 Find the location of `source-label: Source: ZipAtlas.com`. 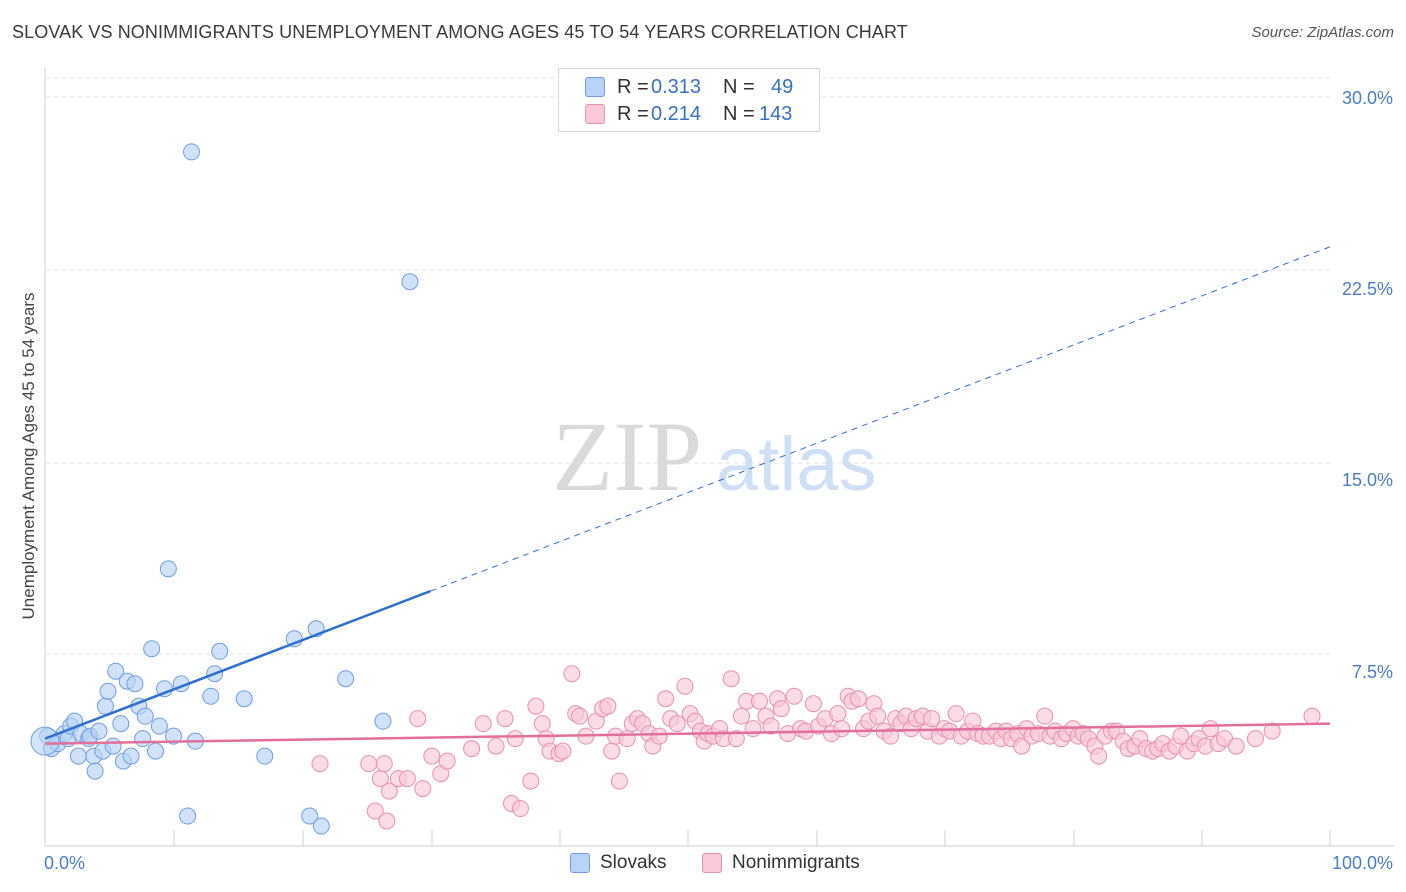

source-label: Source: ZipAtlas.com is located at coordinates (1322, 32).